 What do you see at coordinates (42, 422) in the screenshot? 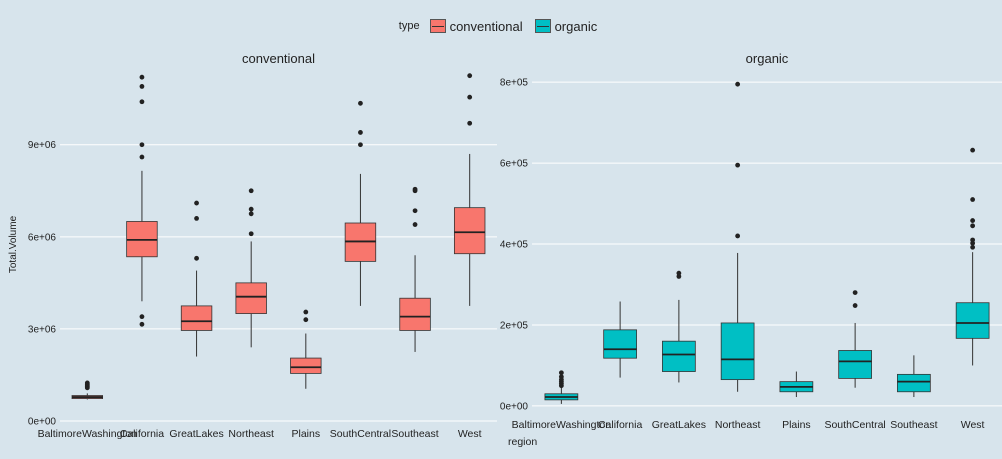
I see `conventional-ytick-label: 0e+00` at bounding box center [42, 422].